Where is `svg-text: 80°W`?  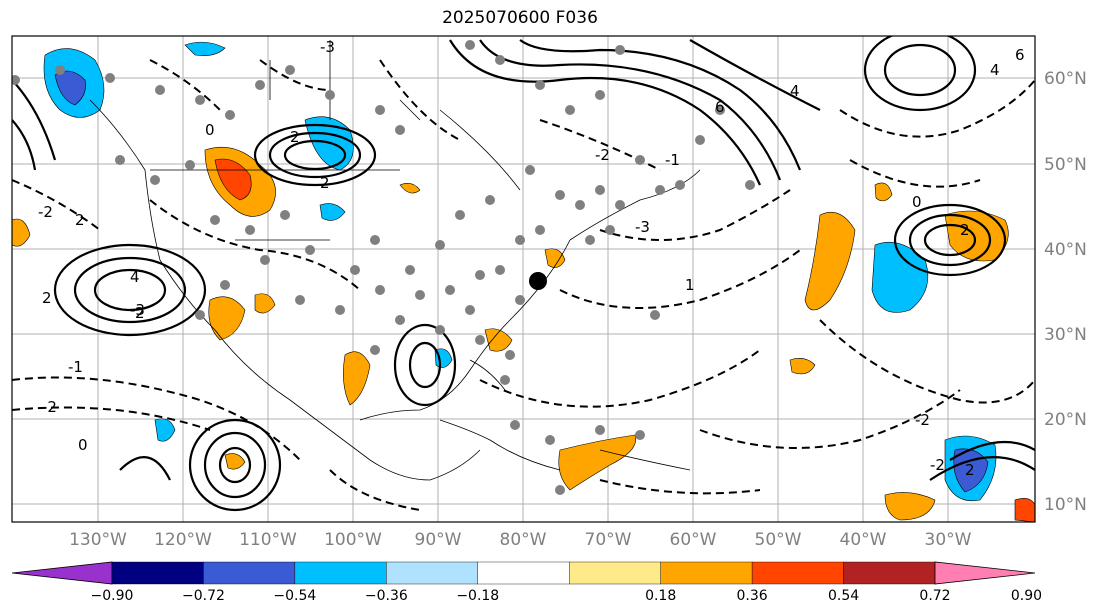 svg-text: 80°W is located at coordinates (523, 540).